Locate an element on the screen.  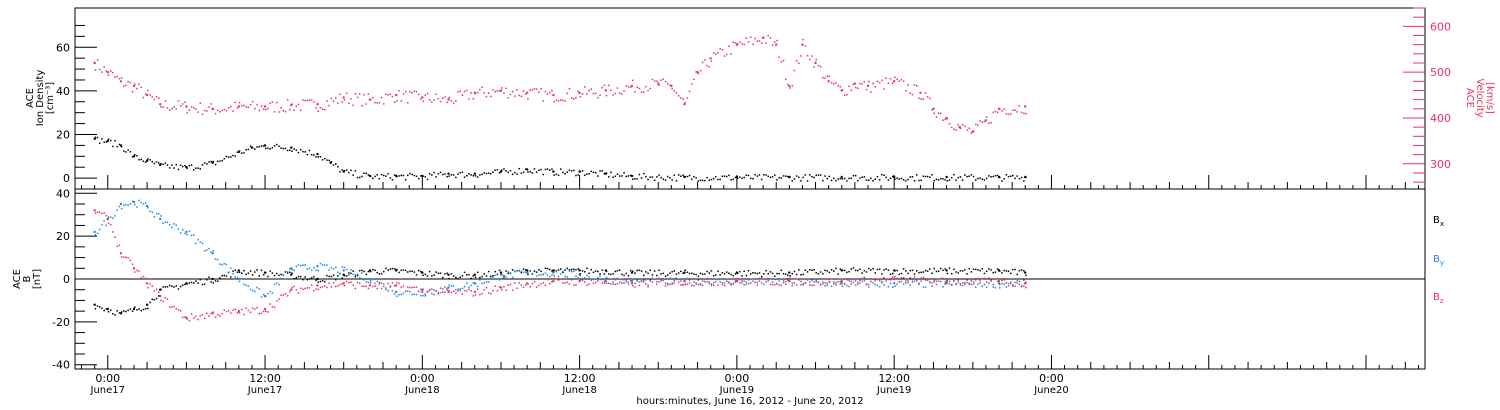
by-mark-point is located at coordinates (121, 204).